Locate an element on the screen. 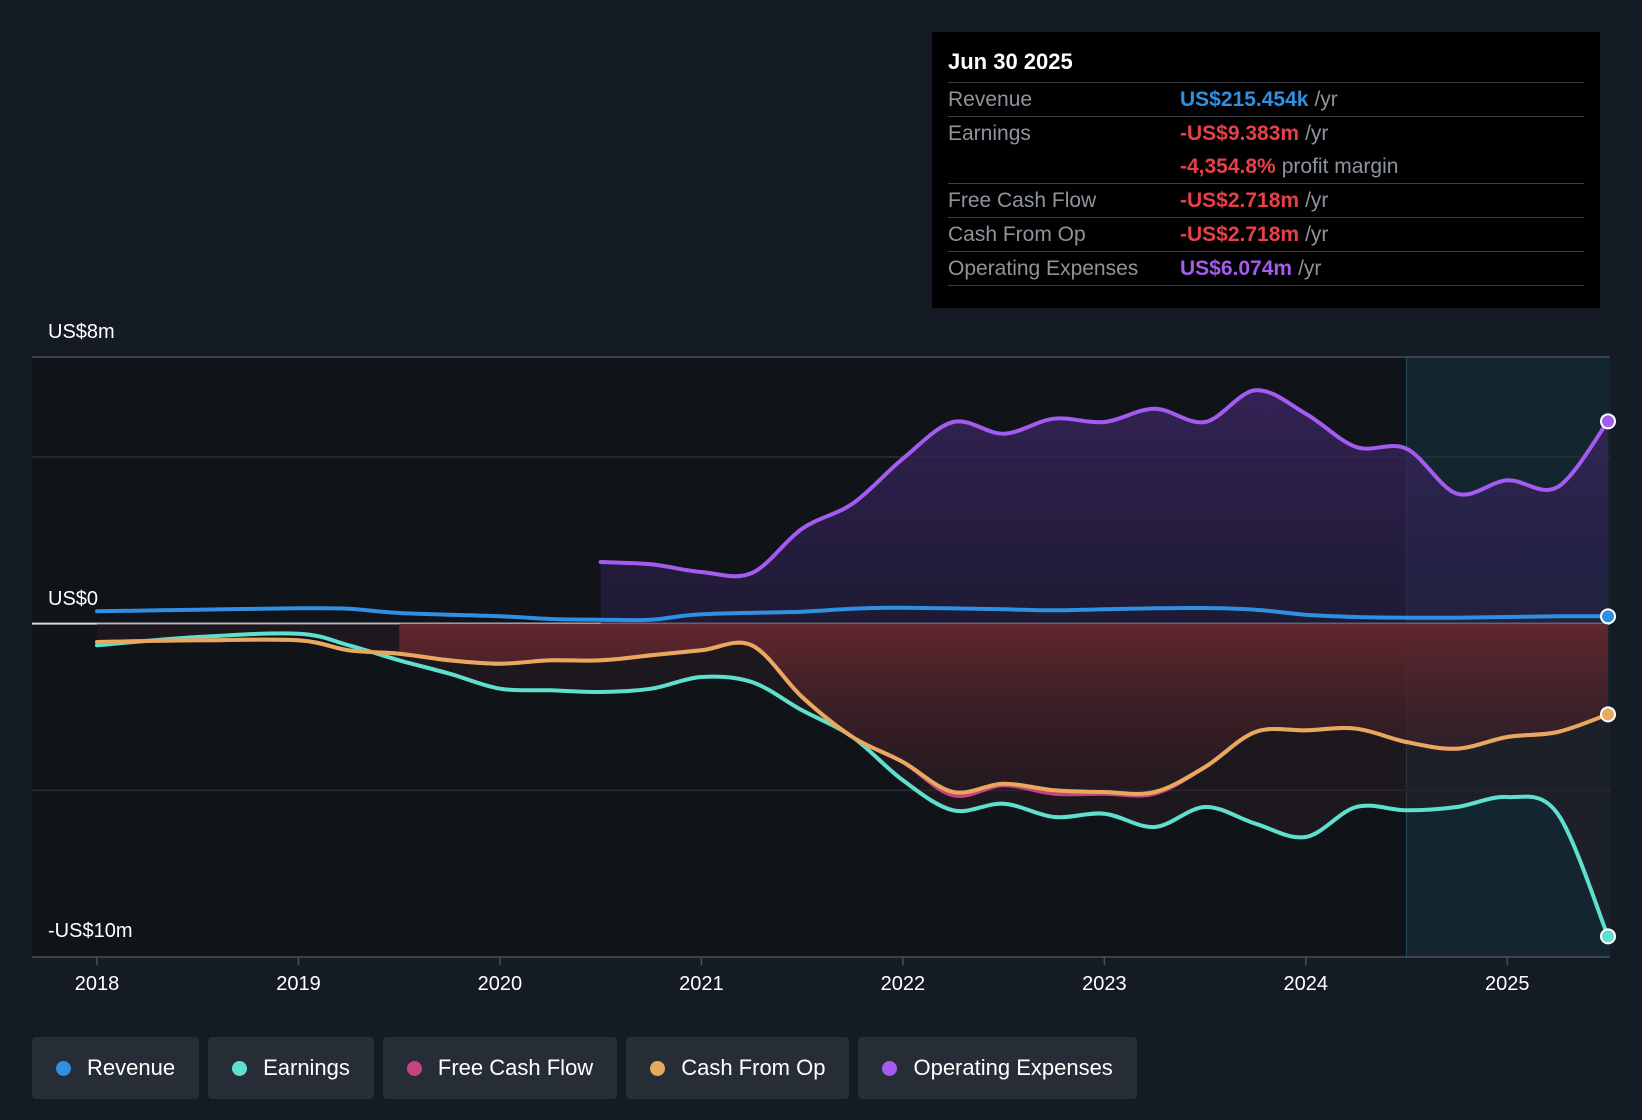  x-tick-label: 2018 is located at coordinates (97, 984).